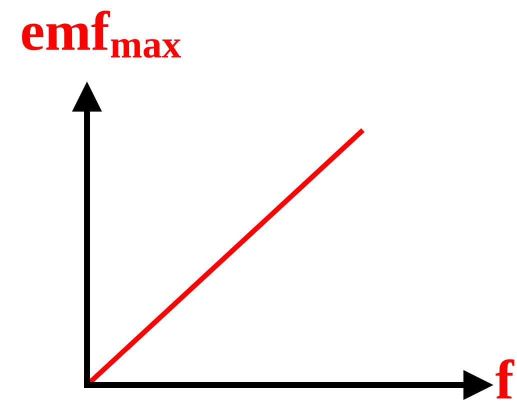  Describe the element at coordinates (505, 378) in the screenshot. I see `x-axis-title: f` at that location.